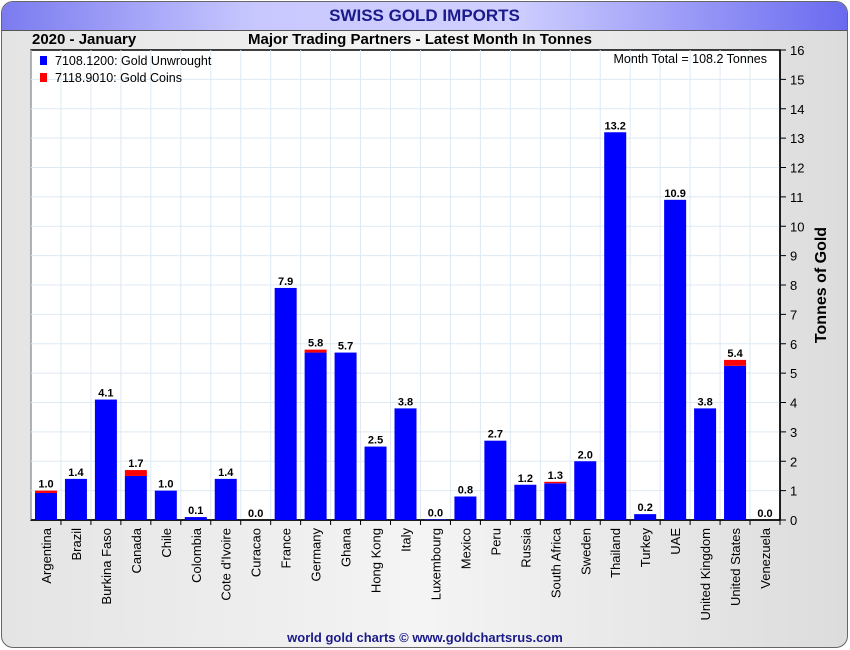  Describe the element at coordinates (495, 435) in the screenshot. I see `data-label: 2.7` at that location.